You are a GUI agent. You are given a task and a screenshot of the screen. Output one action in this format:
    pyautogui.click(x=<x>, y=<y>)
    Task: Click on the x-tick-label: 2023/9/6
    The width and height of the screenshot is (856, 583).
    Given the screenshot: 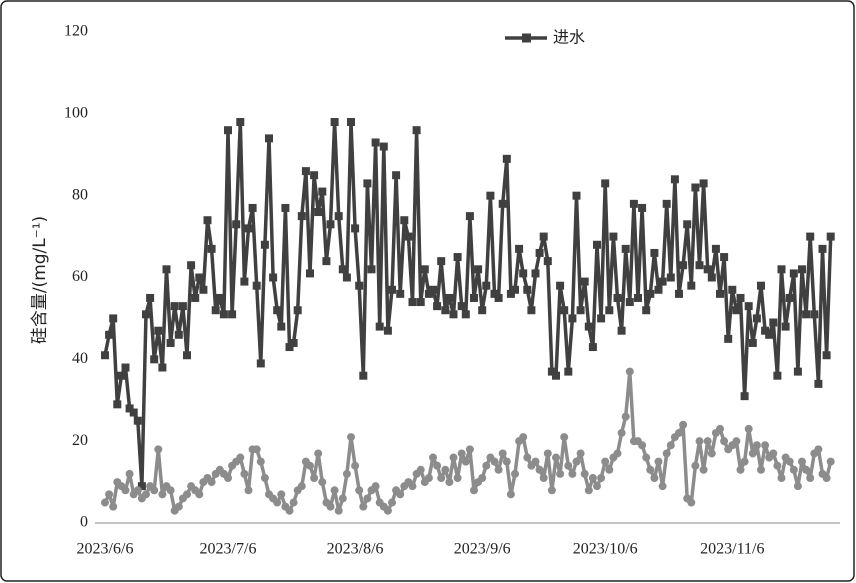 What is the action you would take?
    pyautogui.click(x=482, y=549)
    